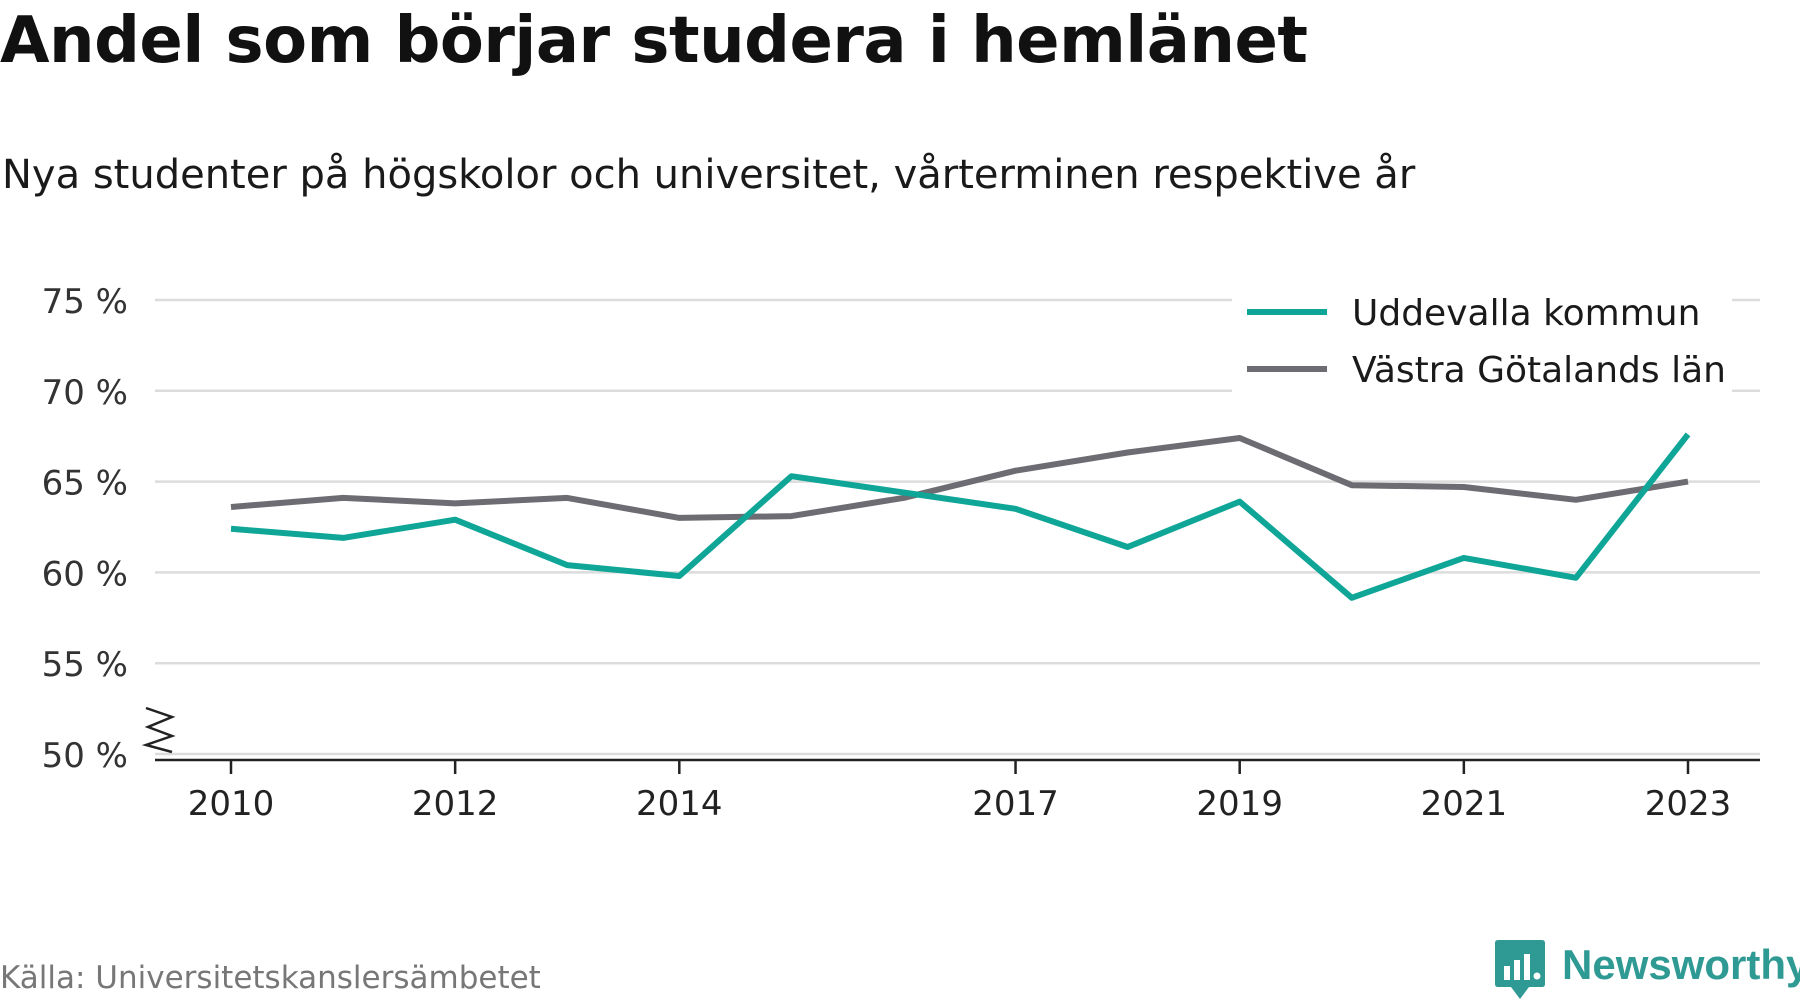 The height and width of the screenshot is (1006, 1800). What do you see at coordinates (1688, 804) in the screenshot?
I see `x-tick-label: 2023` at bounding box center [1688, 804].